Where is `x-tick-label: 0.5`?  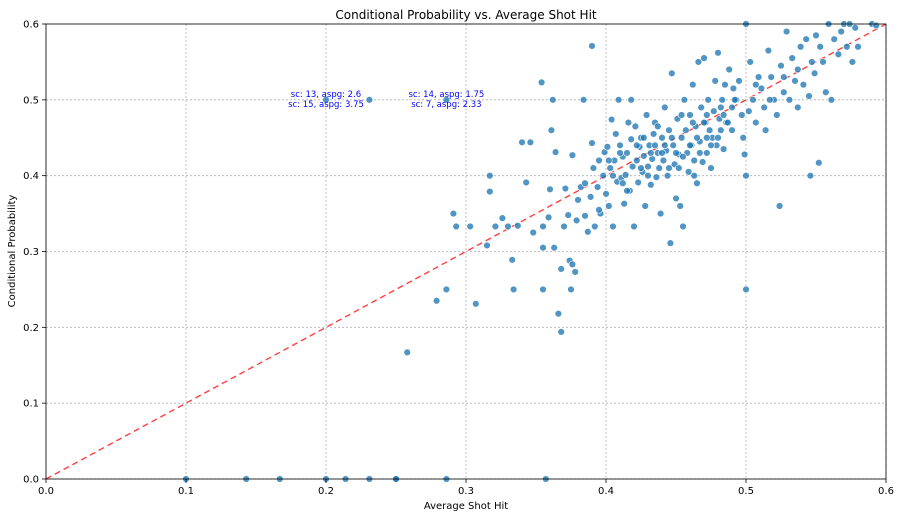
x-tick-label: 0.5 is located at coordinates (746, 491).